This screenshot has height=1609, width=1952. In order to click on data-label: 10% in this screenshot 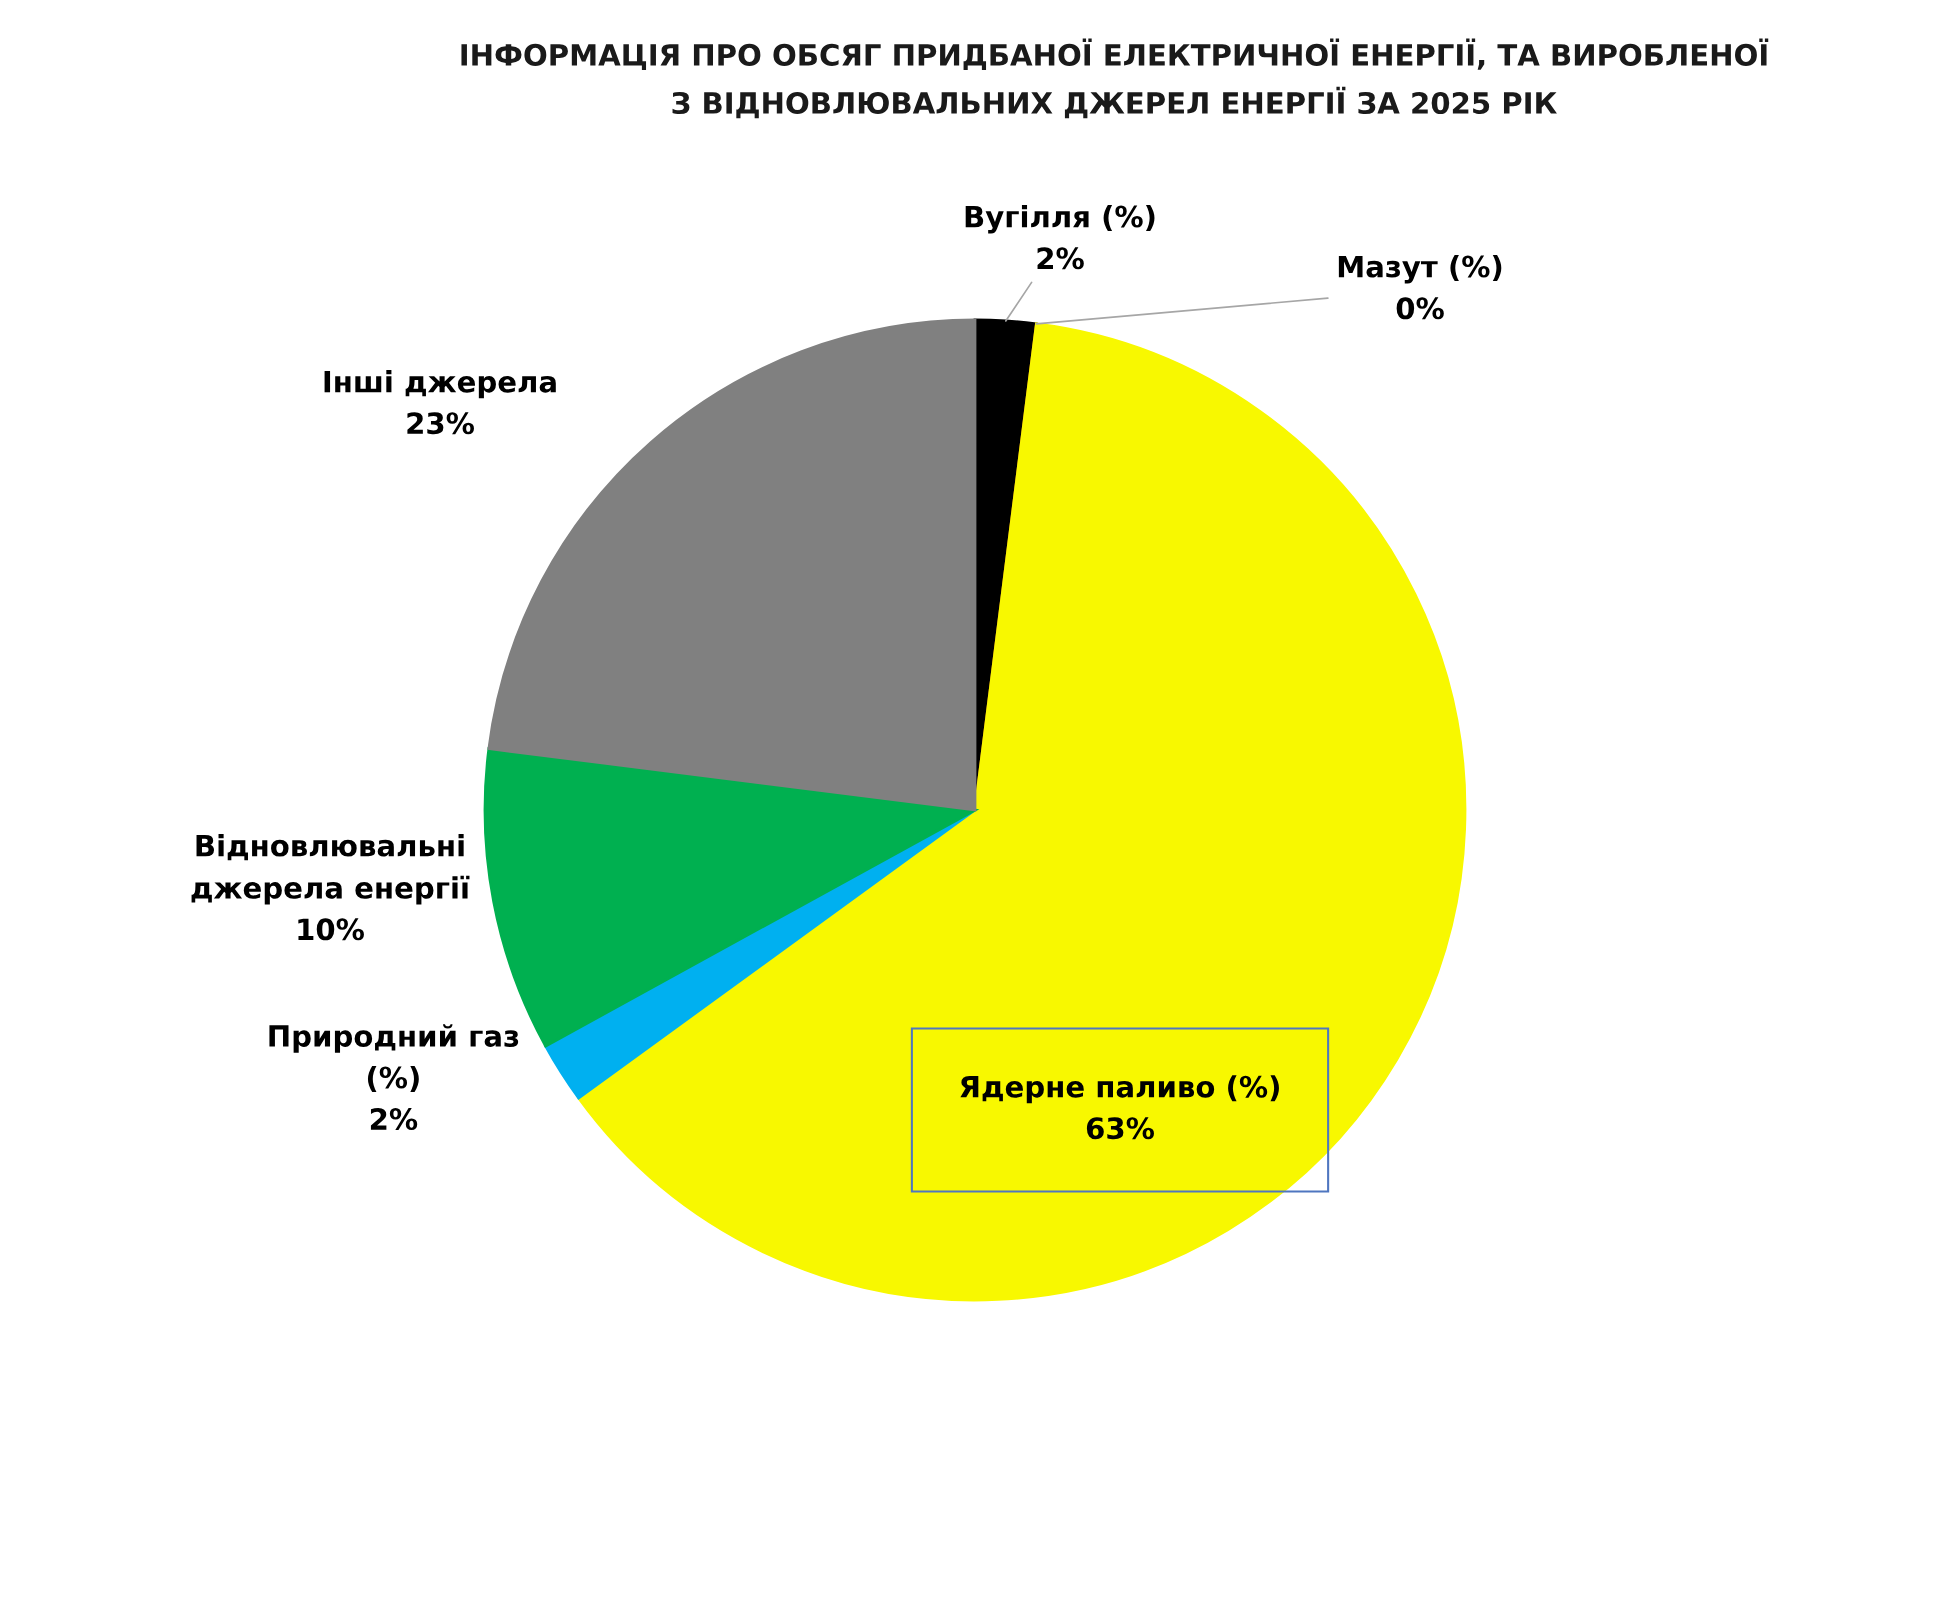, I will do `click(331, 929)`.